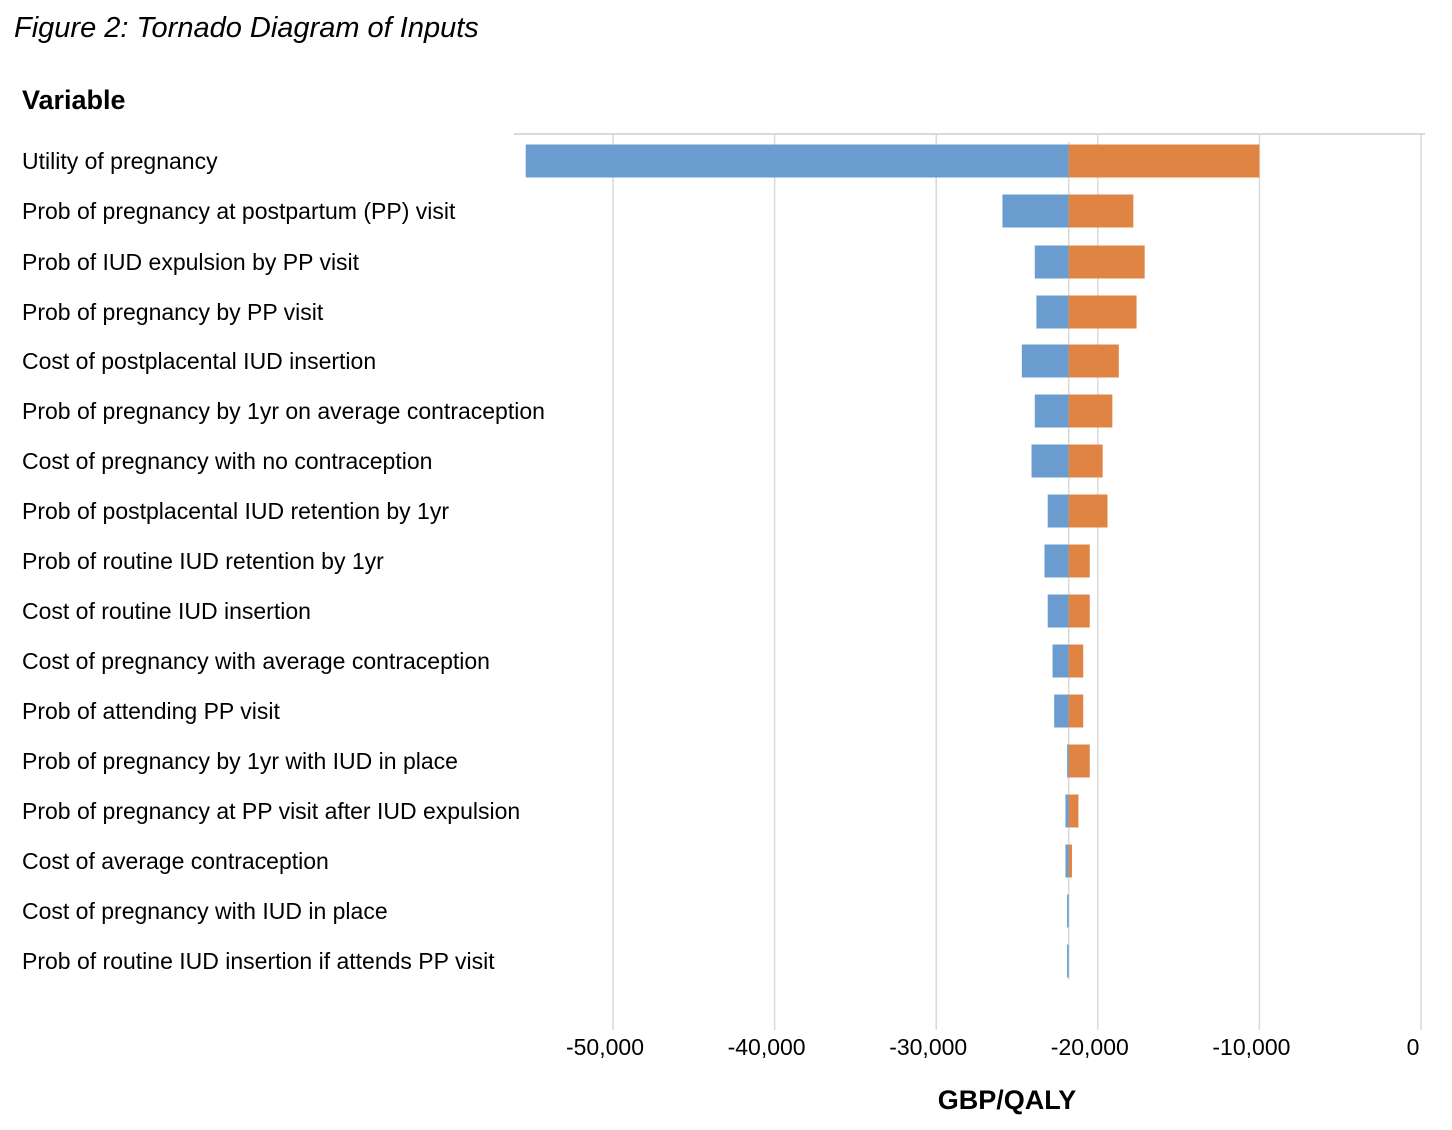 The width and height of the screenshot is (1452, 1130). I want to click on category-label: Utility of pregnancy, so click(120, 161).